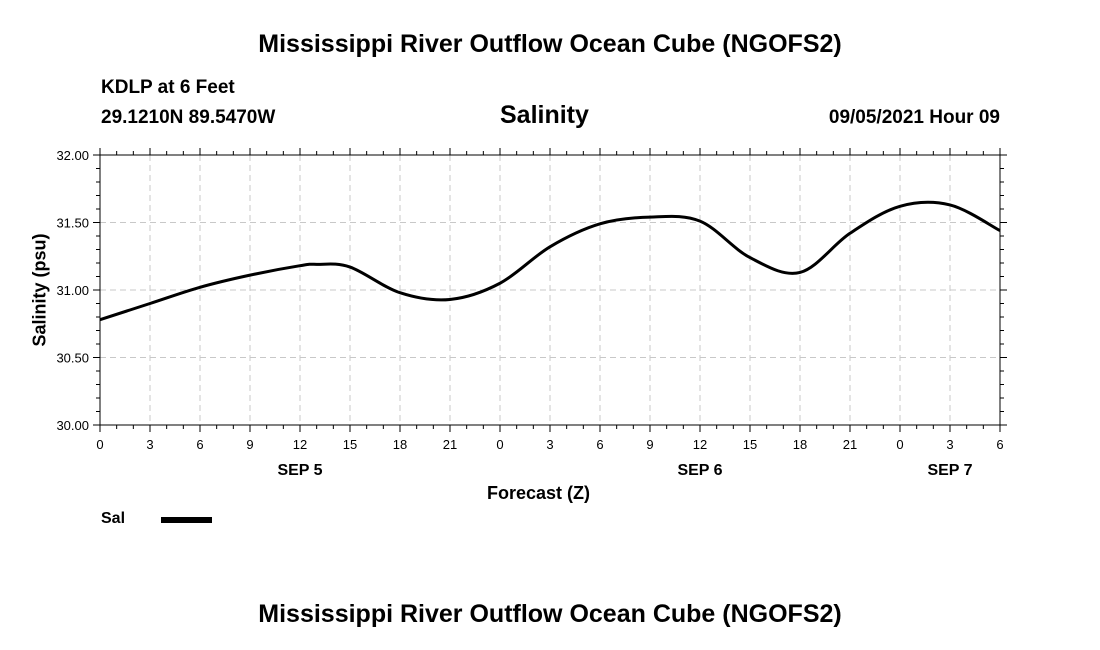 The width and height of the screenshot is (1100, 650). Describe the element at coordinates (299, 470) in the screenshot. I see `day-label: SEP 5` at that location.